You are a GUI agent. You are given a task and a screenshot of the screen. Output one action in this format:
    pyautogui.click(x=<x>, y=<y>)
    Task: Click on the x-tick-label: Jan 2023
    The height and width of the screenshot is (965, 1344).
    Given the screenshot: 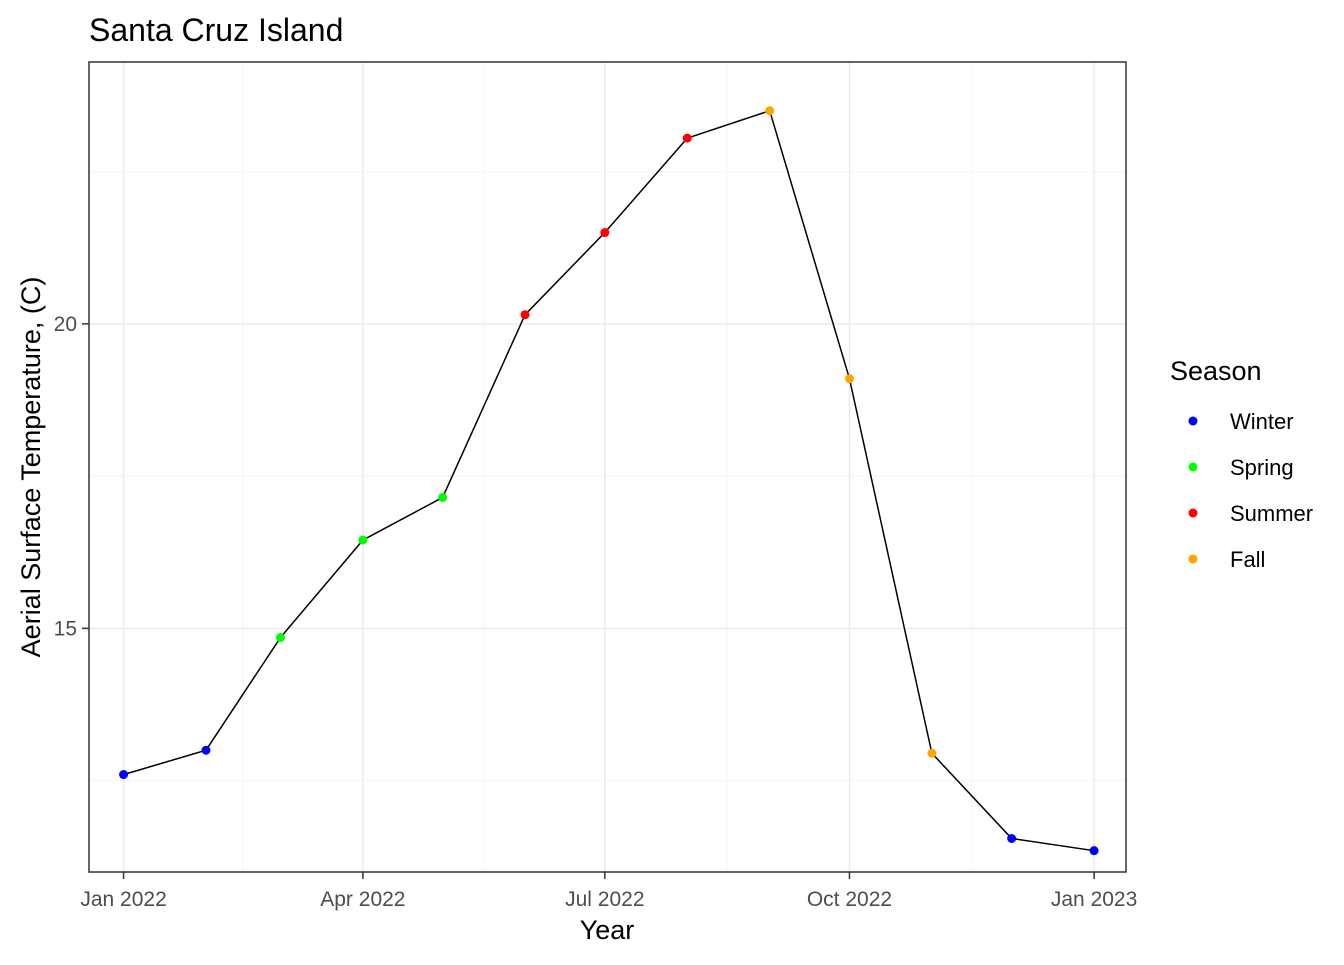 What is the action you would take?
    pyautogui.click(x=1094, y=899)
    